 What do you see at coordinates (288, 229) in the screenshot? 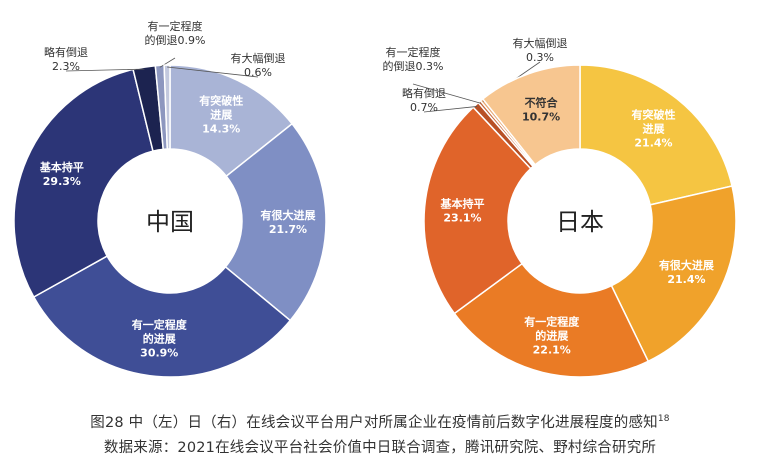
I see `slice-value-label: 21.7%` at bounding box center [288, 229].